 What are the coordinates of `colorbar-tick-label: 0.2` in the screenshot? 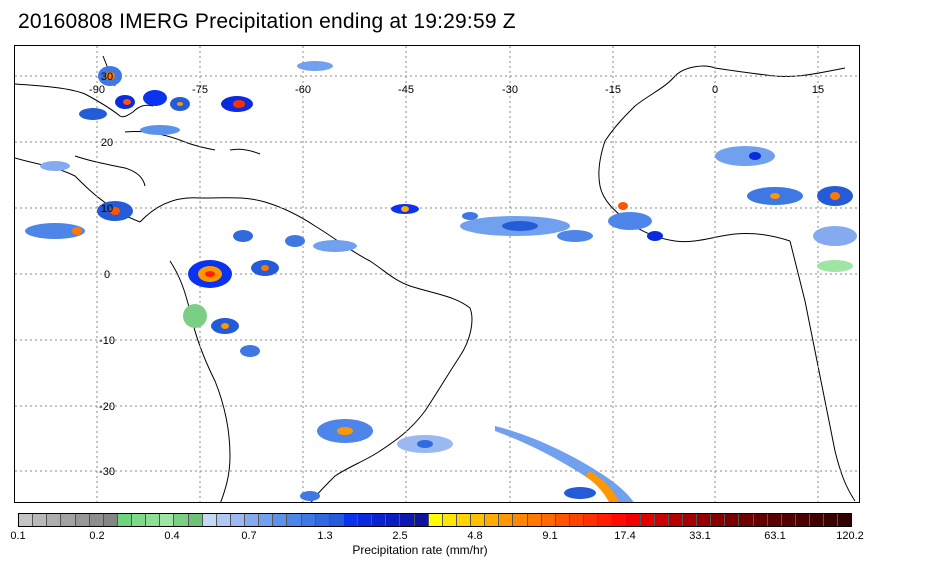 It's located at (97, 536).